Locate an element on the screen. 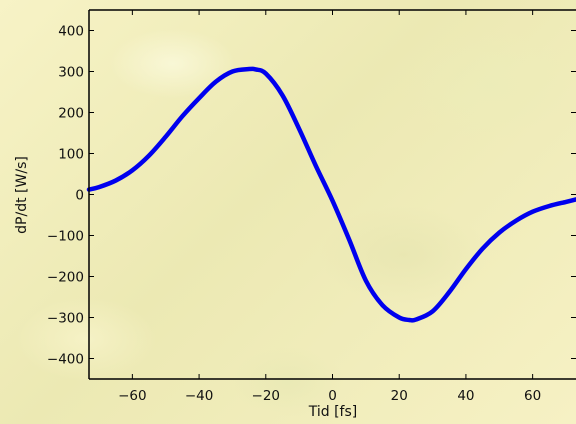  y-tick-label: −300 is located at coordinates (65, 319).